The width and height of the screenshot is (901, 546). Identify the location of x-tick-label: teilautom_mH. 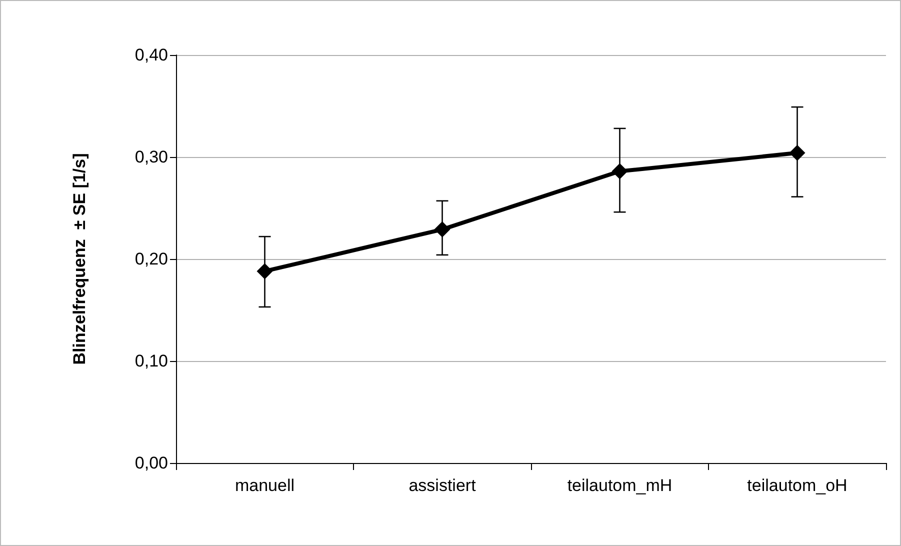
(619, 485).